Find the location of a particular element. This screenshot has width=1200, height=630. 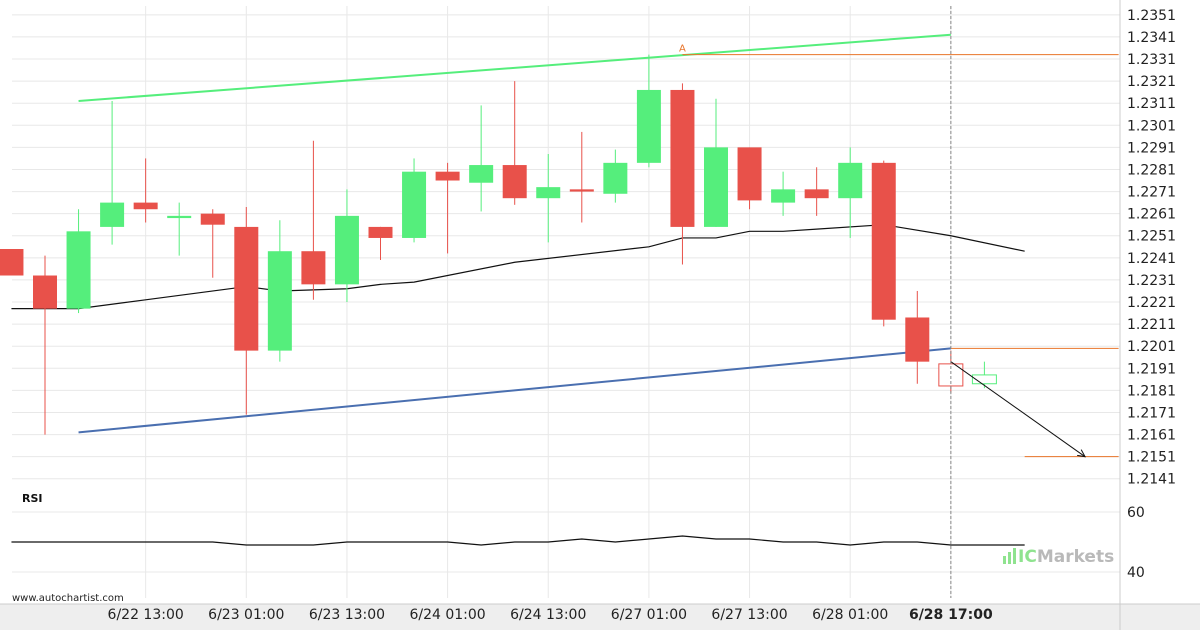

y-tick-label: 1.2261 is located at coordinates (1151, 215).